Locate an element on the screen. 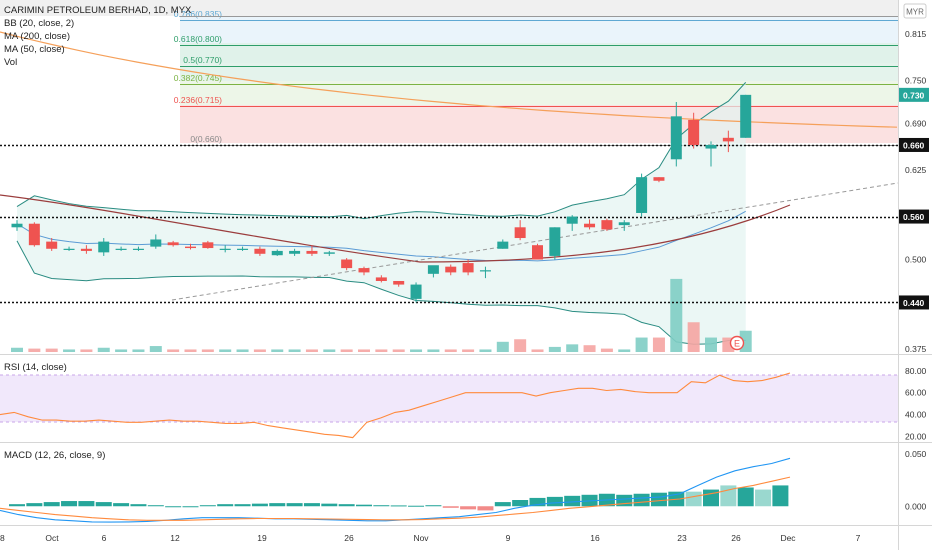 This screenshot has height=550, width=932. macd-signal-line is located at coordinates (395, 498).